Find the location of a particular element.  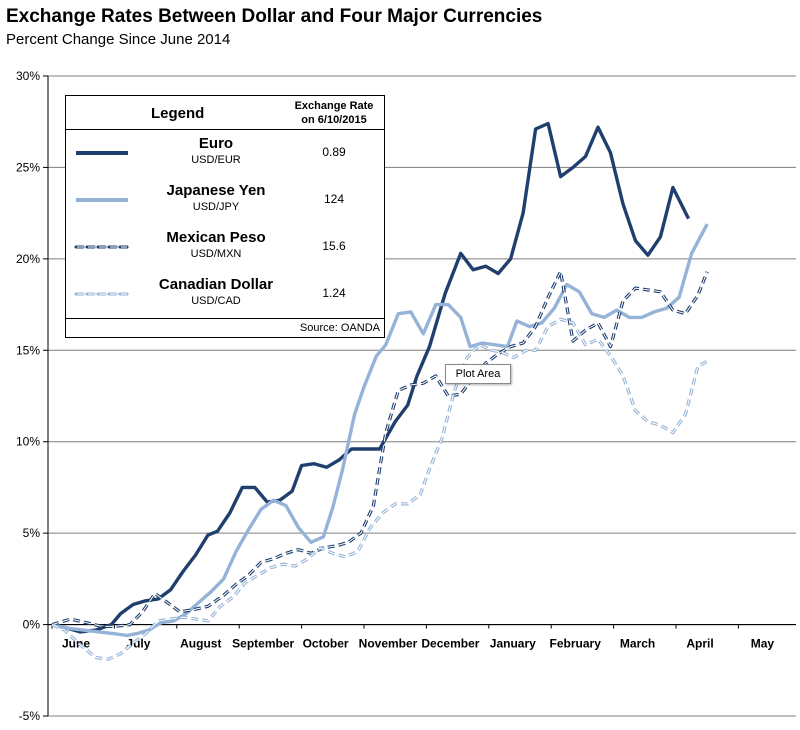

legend-name: Euro is located at coordinates (216, 143).